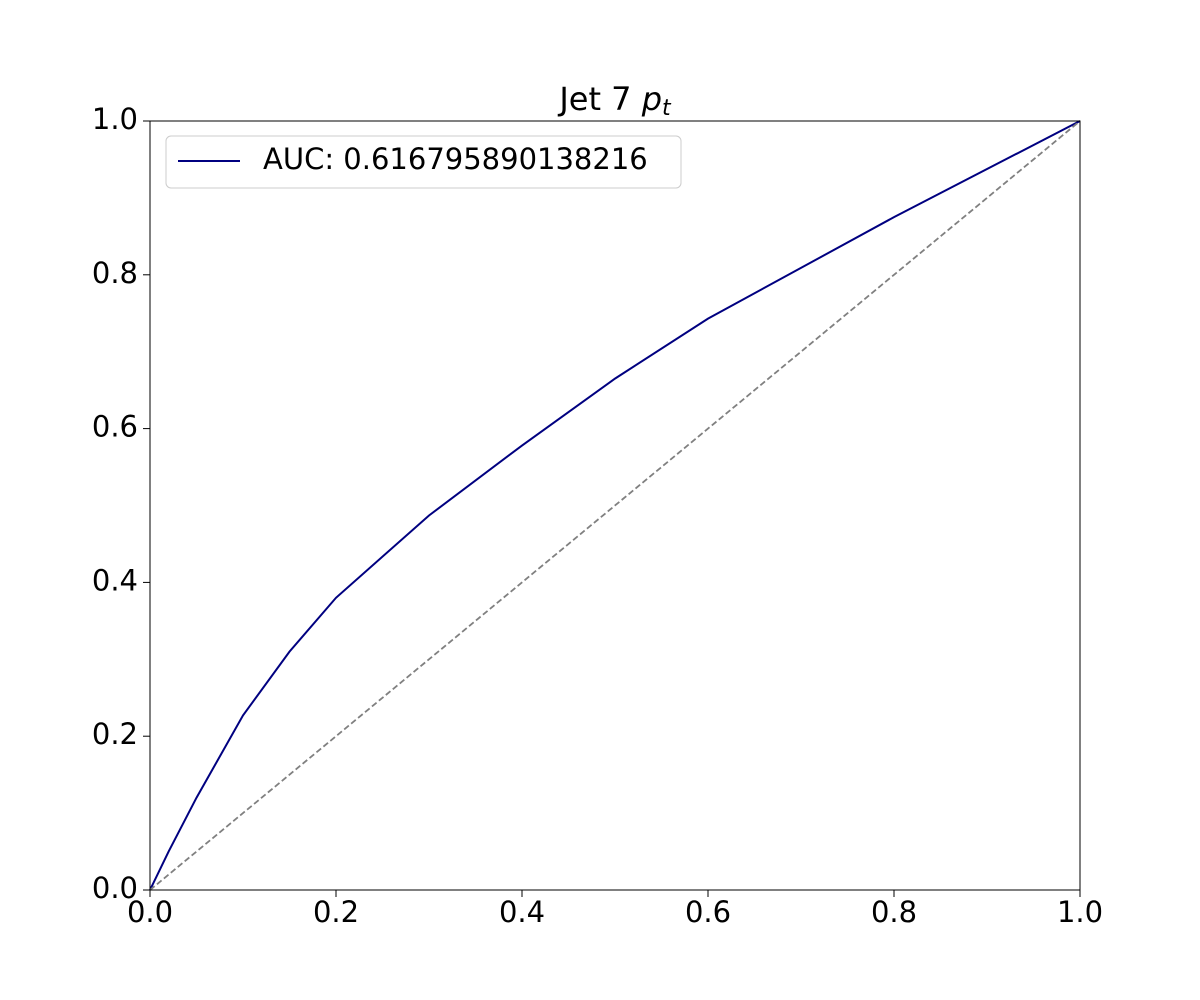  What do you see at coordinates (115, 119) in the screenshot?
I see `y-tick-label: 1.0` at bounding box center [115, 119].